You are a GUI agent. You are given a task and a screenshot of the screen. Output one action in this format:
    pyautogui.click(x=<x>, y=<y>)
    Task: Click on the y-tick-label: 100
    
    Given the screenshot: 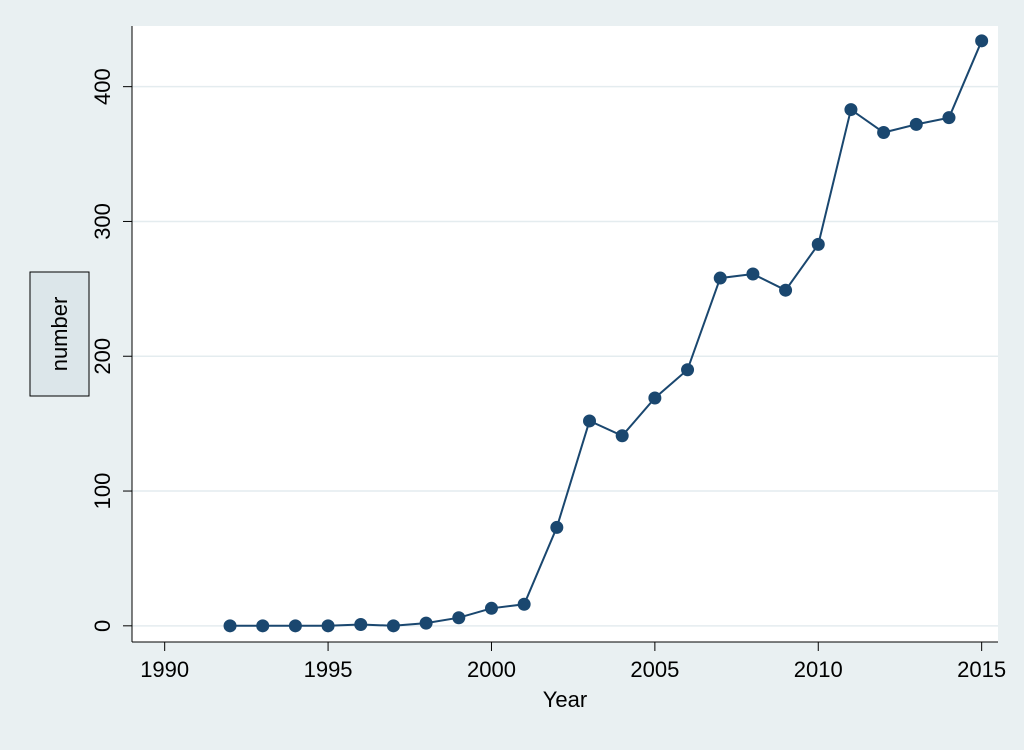 What is the action you would take?
    pyautogui.click(x=102, y=491)
    